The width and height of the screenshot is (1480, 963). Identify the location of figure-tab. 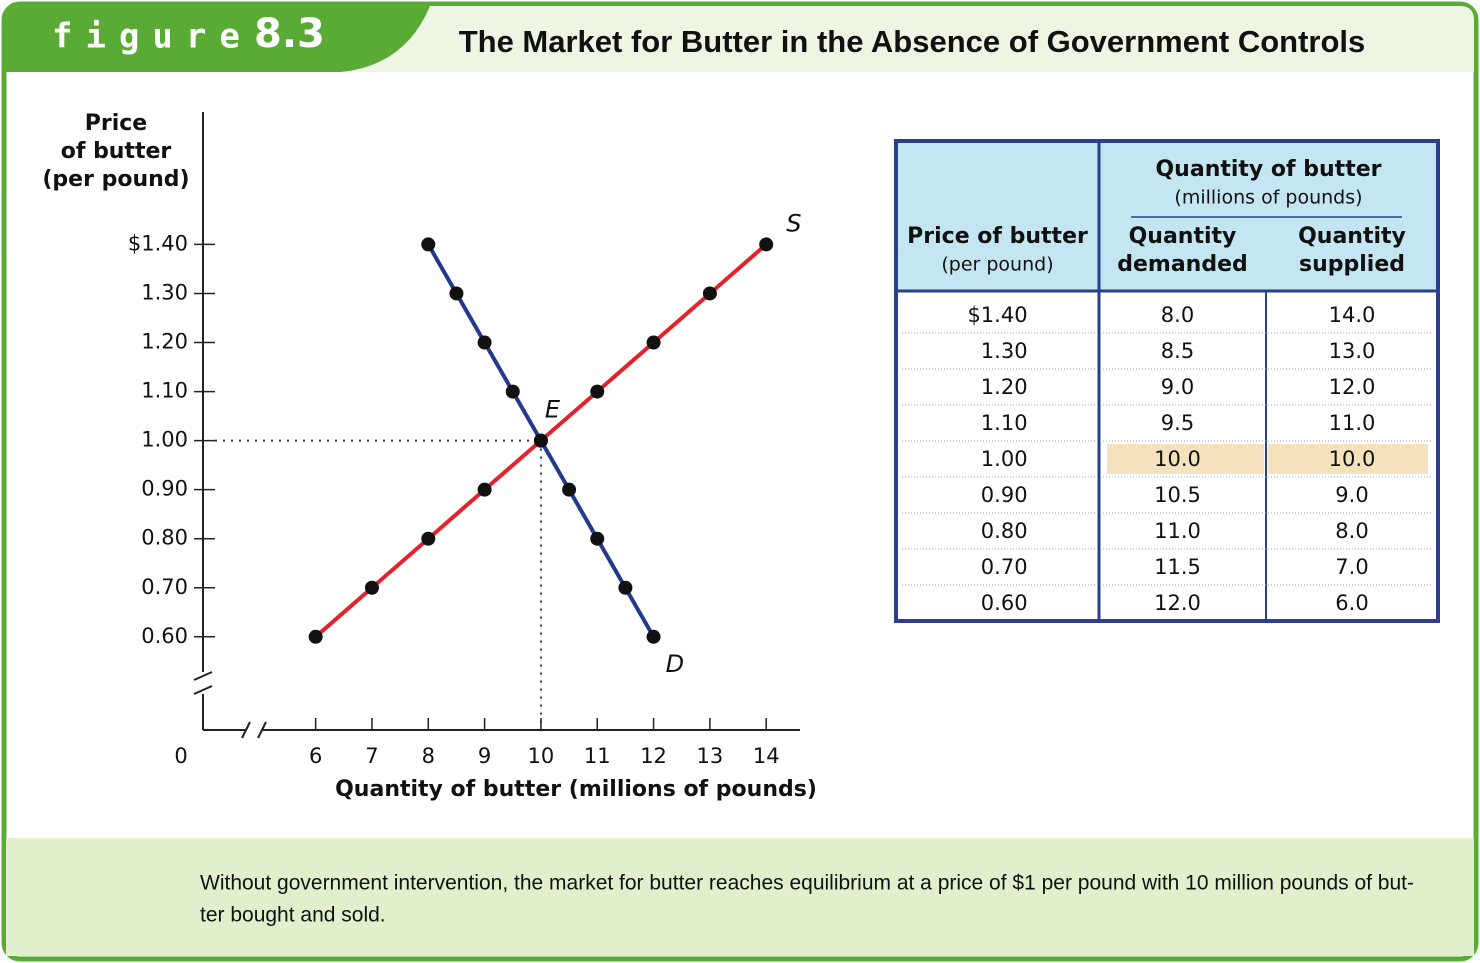
(218, 39).